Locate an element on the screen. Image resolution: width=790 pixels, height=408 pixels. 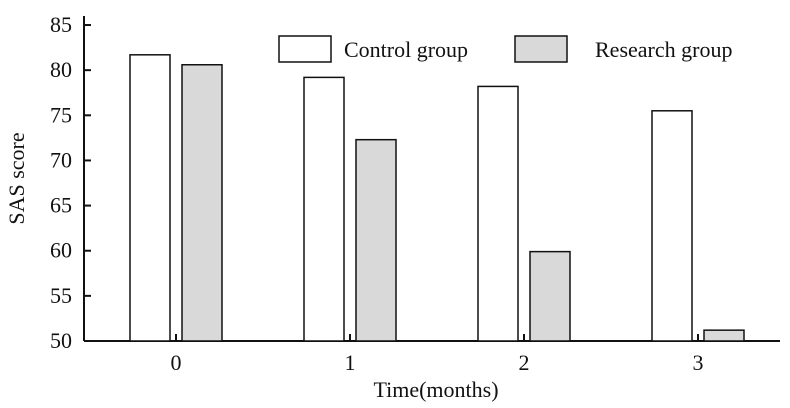
legend-swatch-control-group is located at coordinates (305, 49).